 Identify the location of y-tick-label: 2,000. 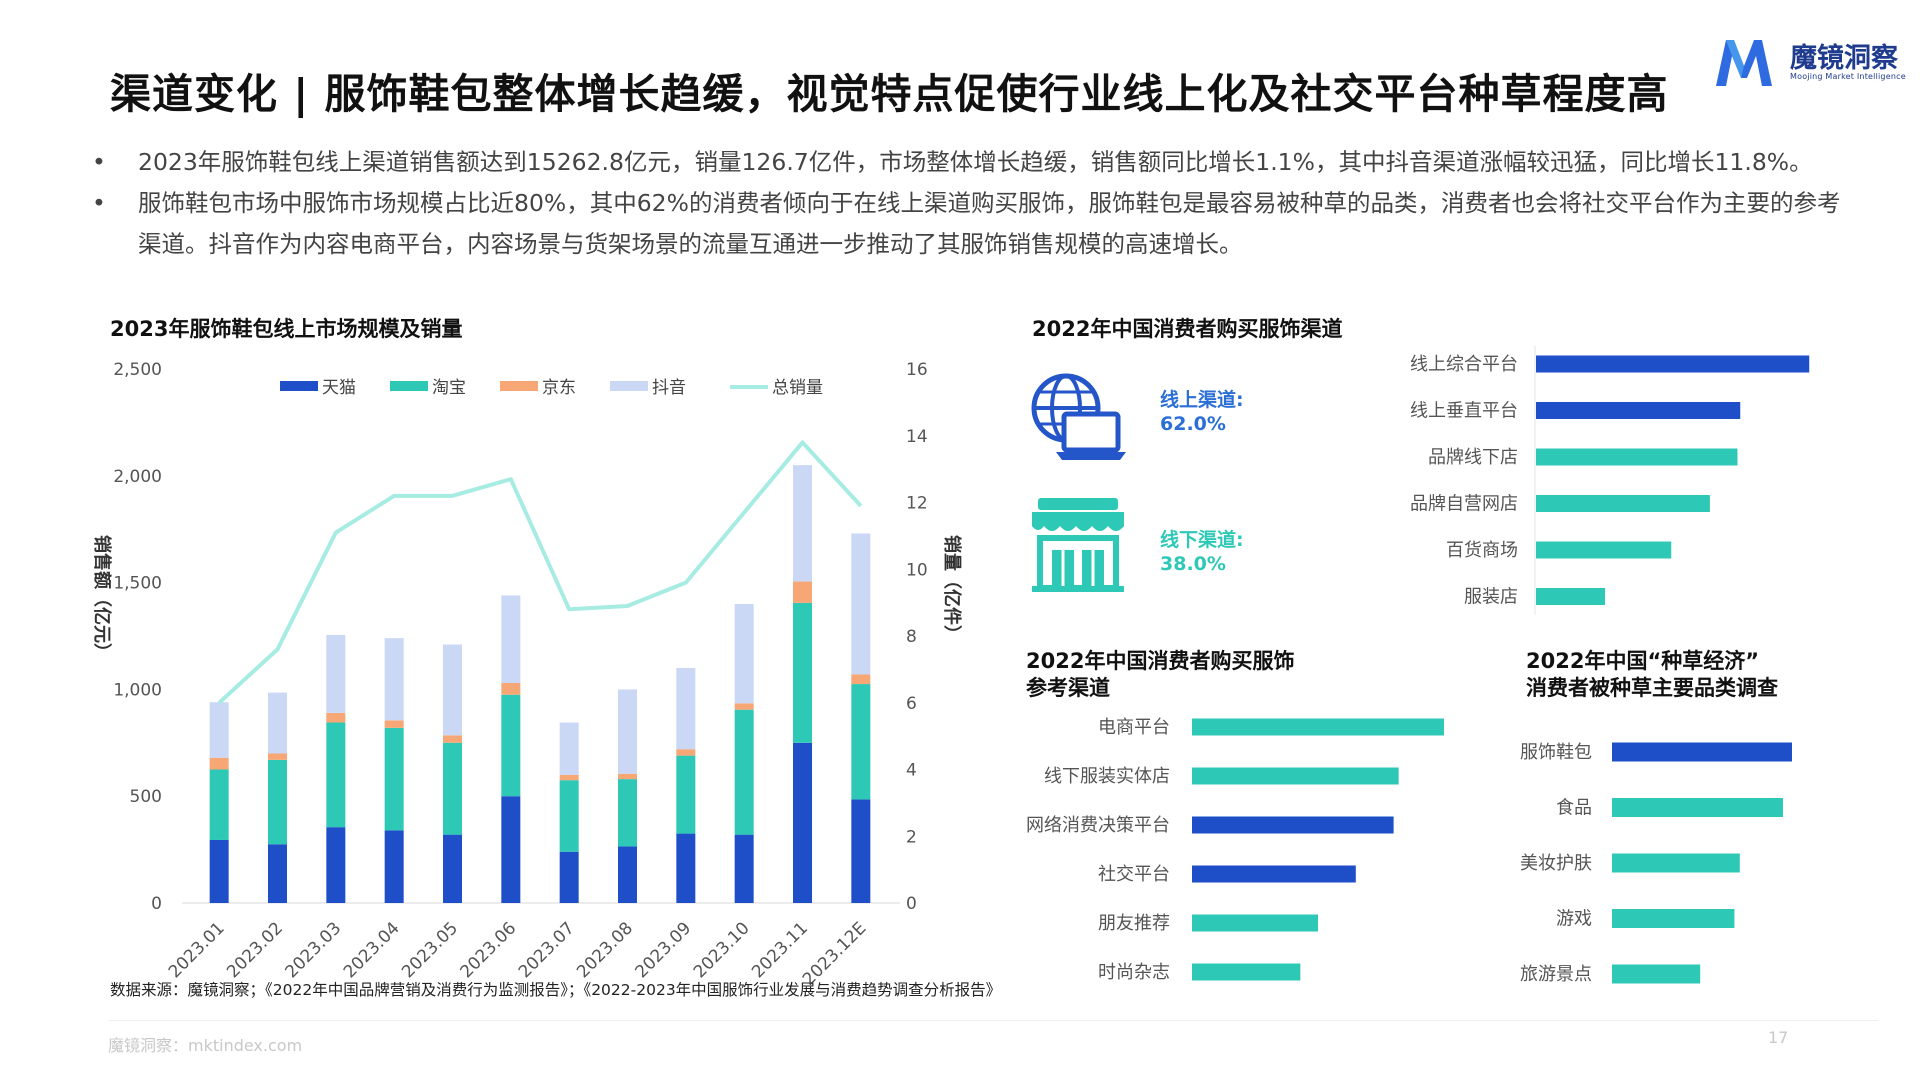
(137, 477).